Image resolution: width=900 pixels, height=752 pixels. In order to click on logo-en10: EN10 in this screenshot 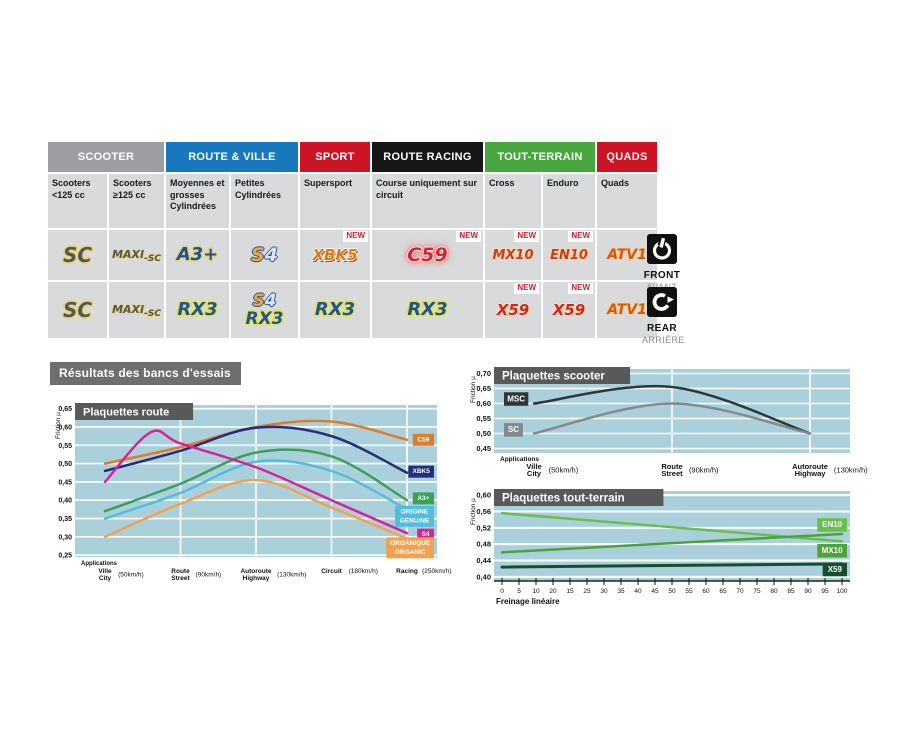, I will do `click(569, 255)`.